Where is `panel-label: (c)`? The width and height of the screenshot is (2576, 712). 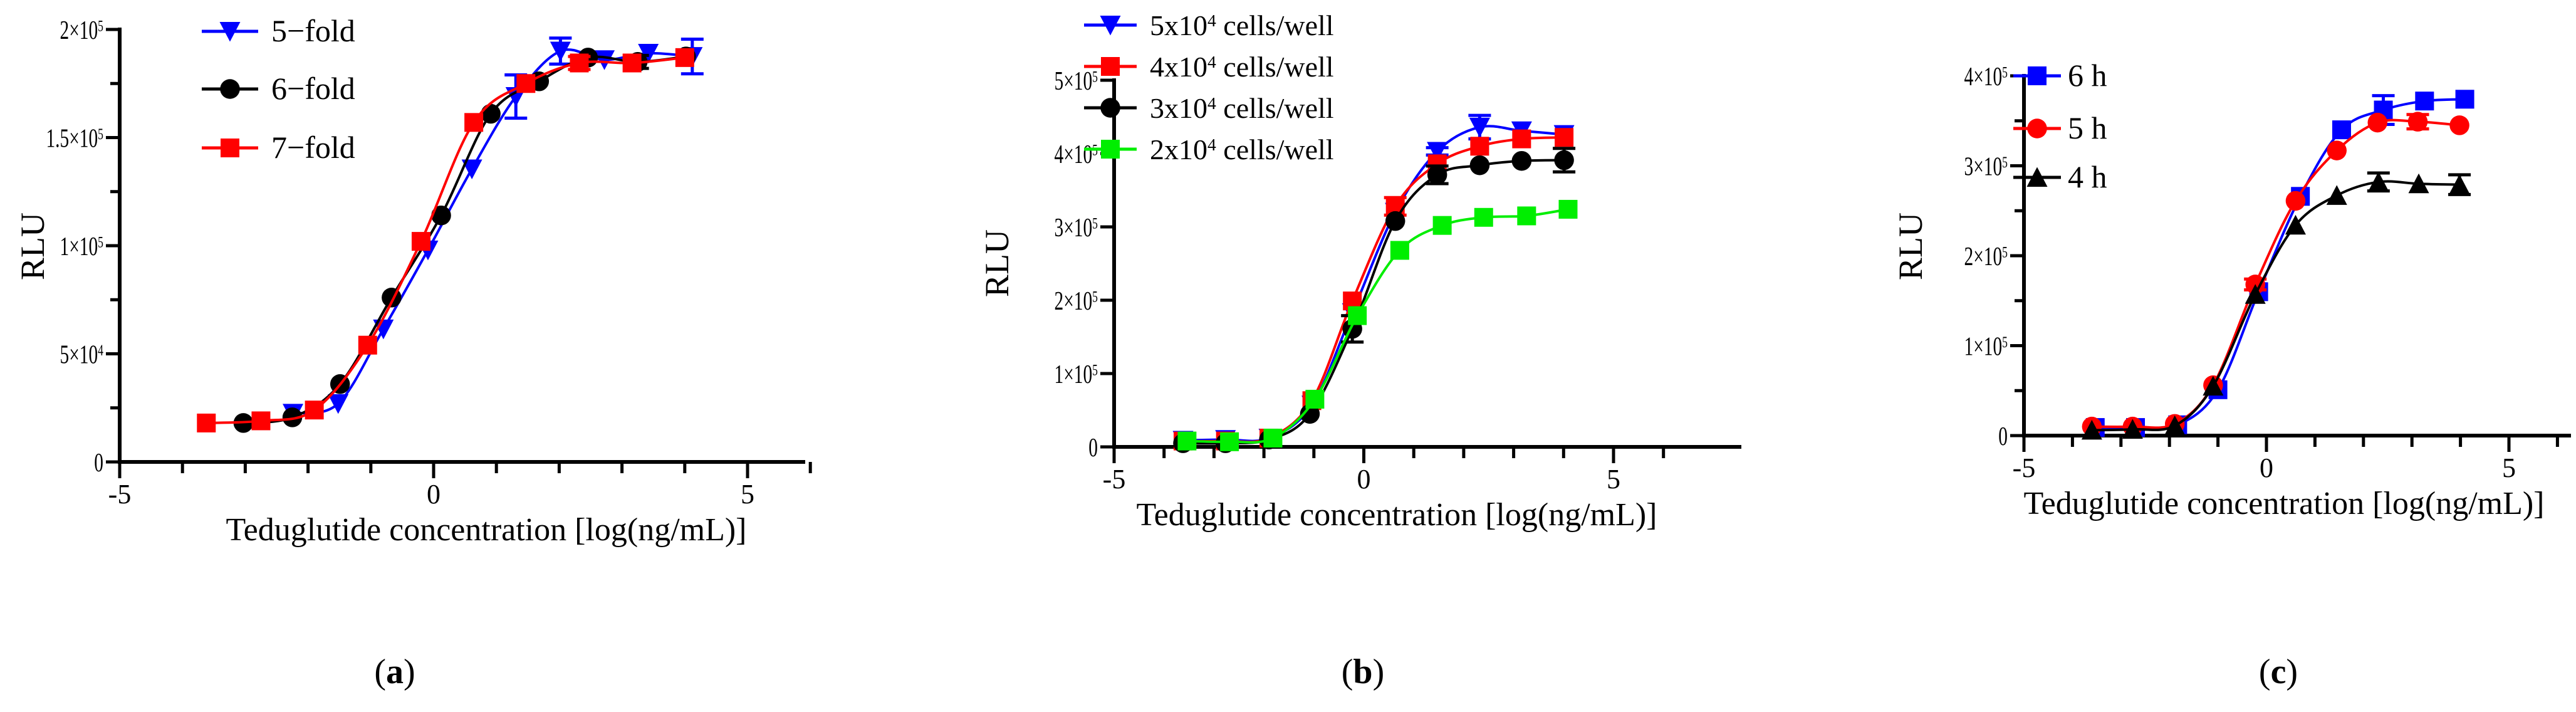
panel-label: (c) is located at coordinates (2278, 671).